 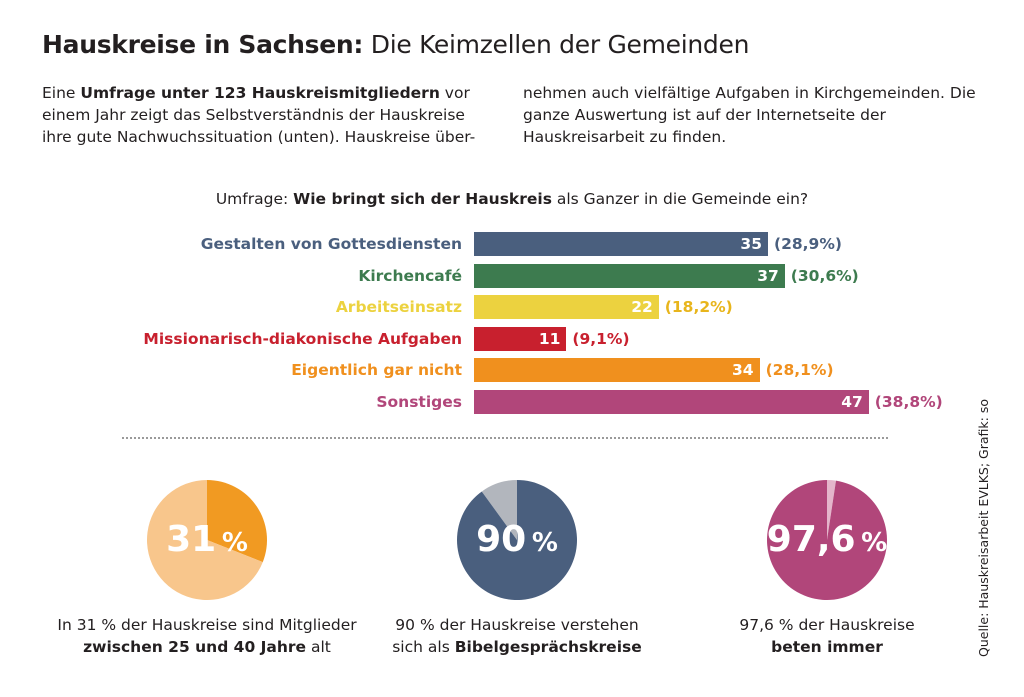 What do you see at coordinates (560, 44) in the screenshot?
I see `title-light: Die Keimzellen der Gemeinden` at bounding box center [560, 44].